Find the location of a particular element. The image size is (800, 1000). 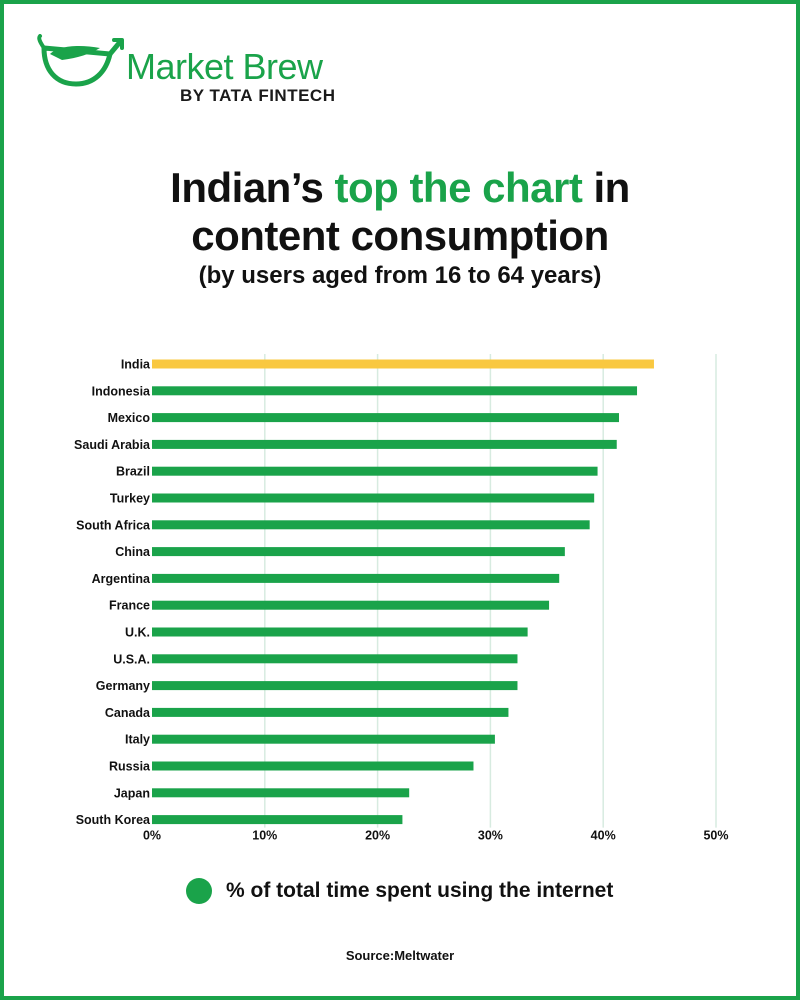

category-label: Saudi Arabia is located at coordinates (112, 445).